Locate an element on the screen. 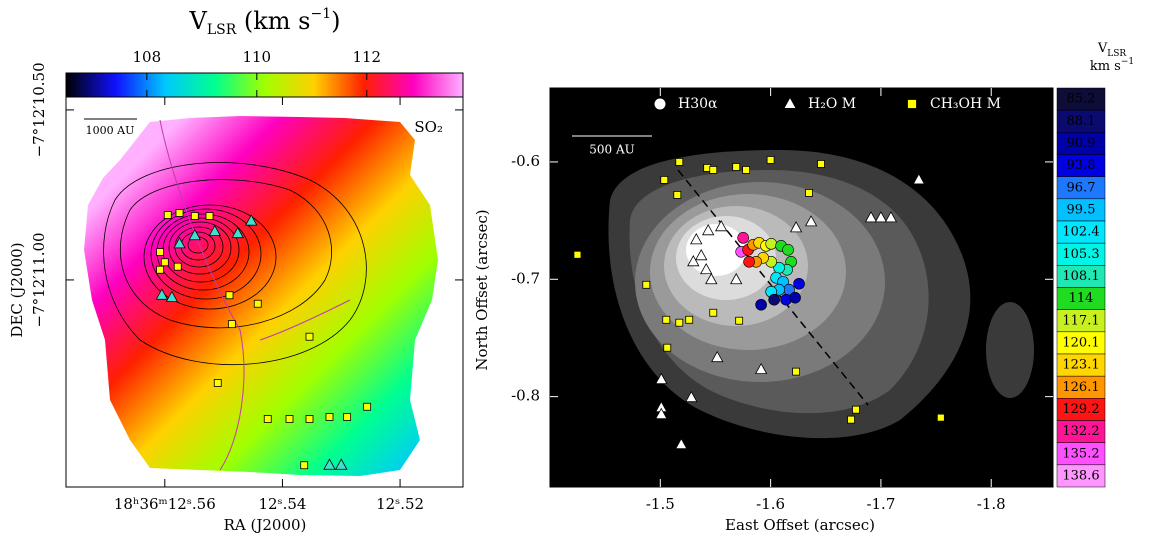 The image size is (1160, 541). colorbar-title: VLSR (km s−1) is located at coordinates (264, 22).